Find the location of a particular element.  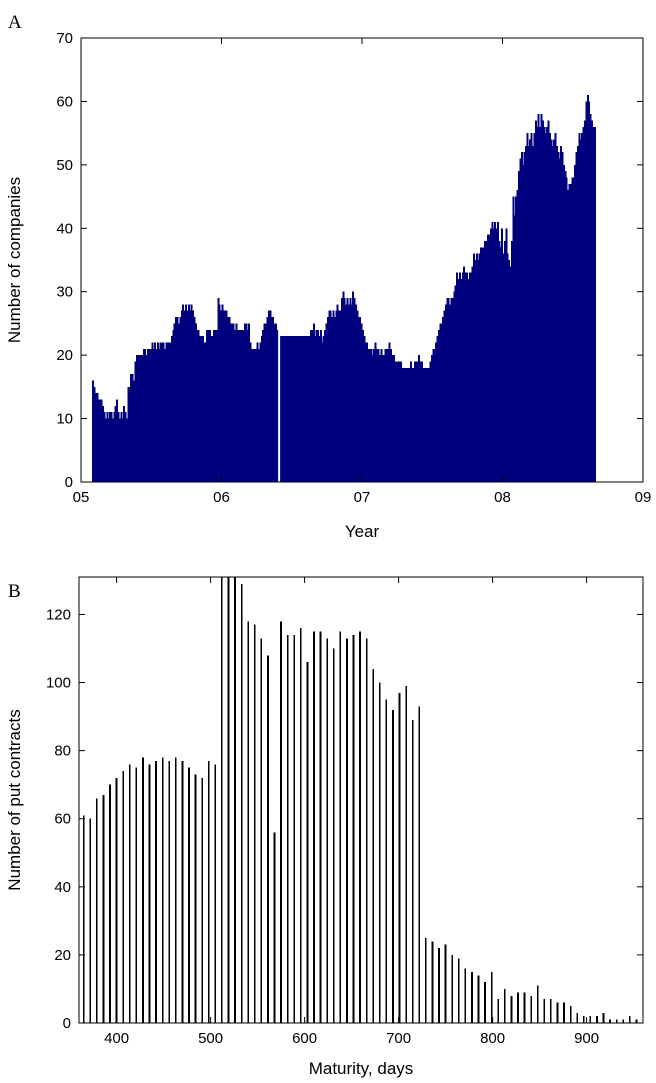

y-tick-label: 20 is located at coordinates (64, 355).